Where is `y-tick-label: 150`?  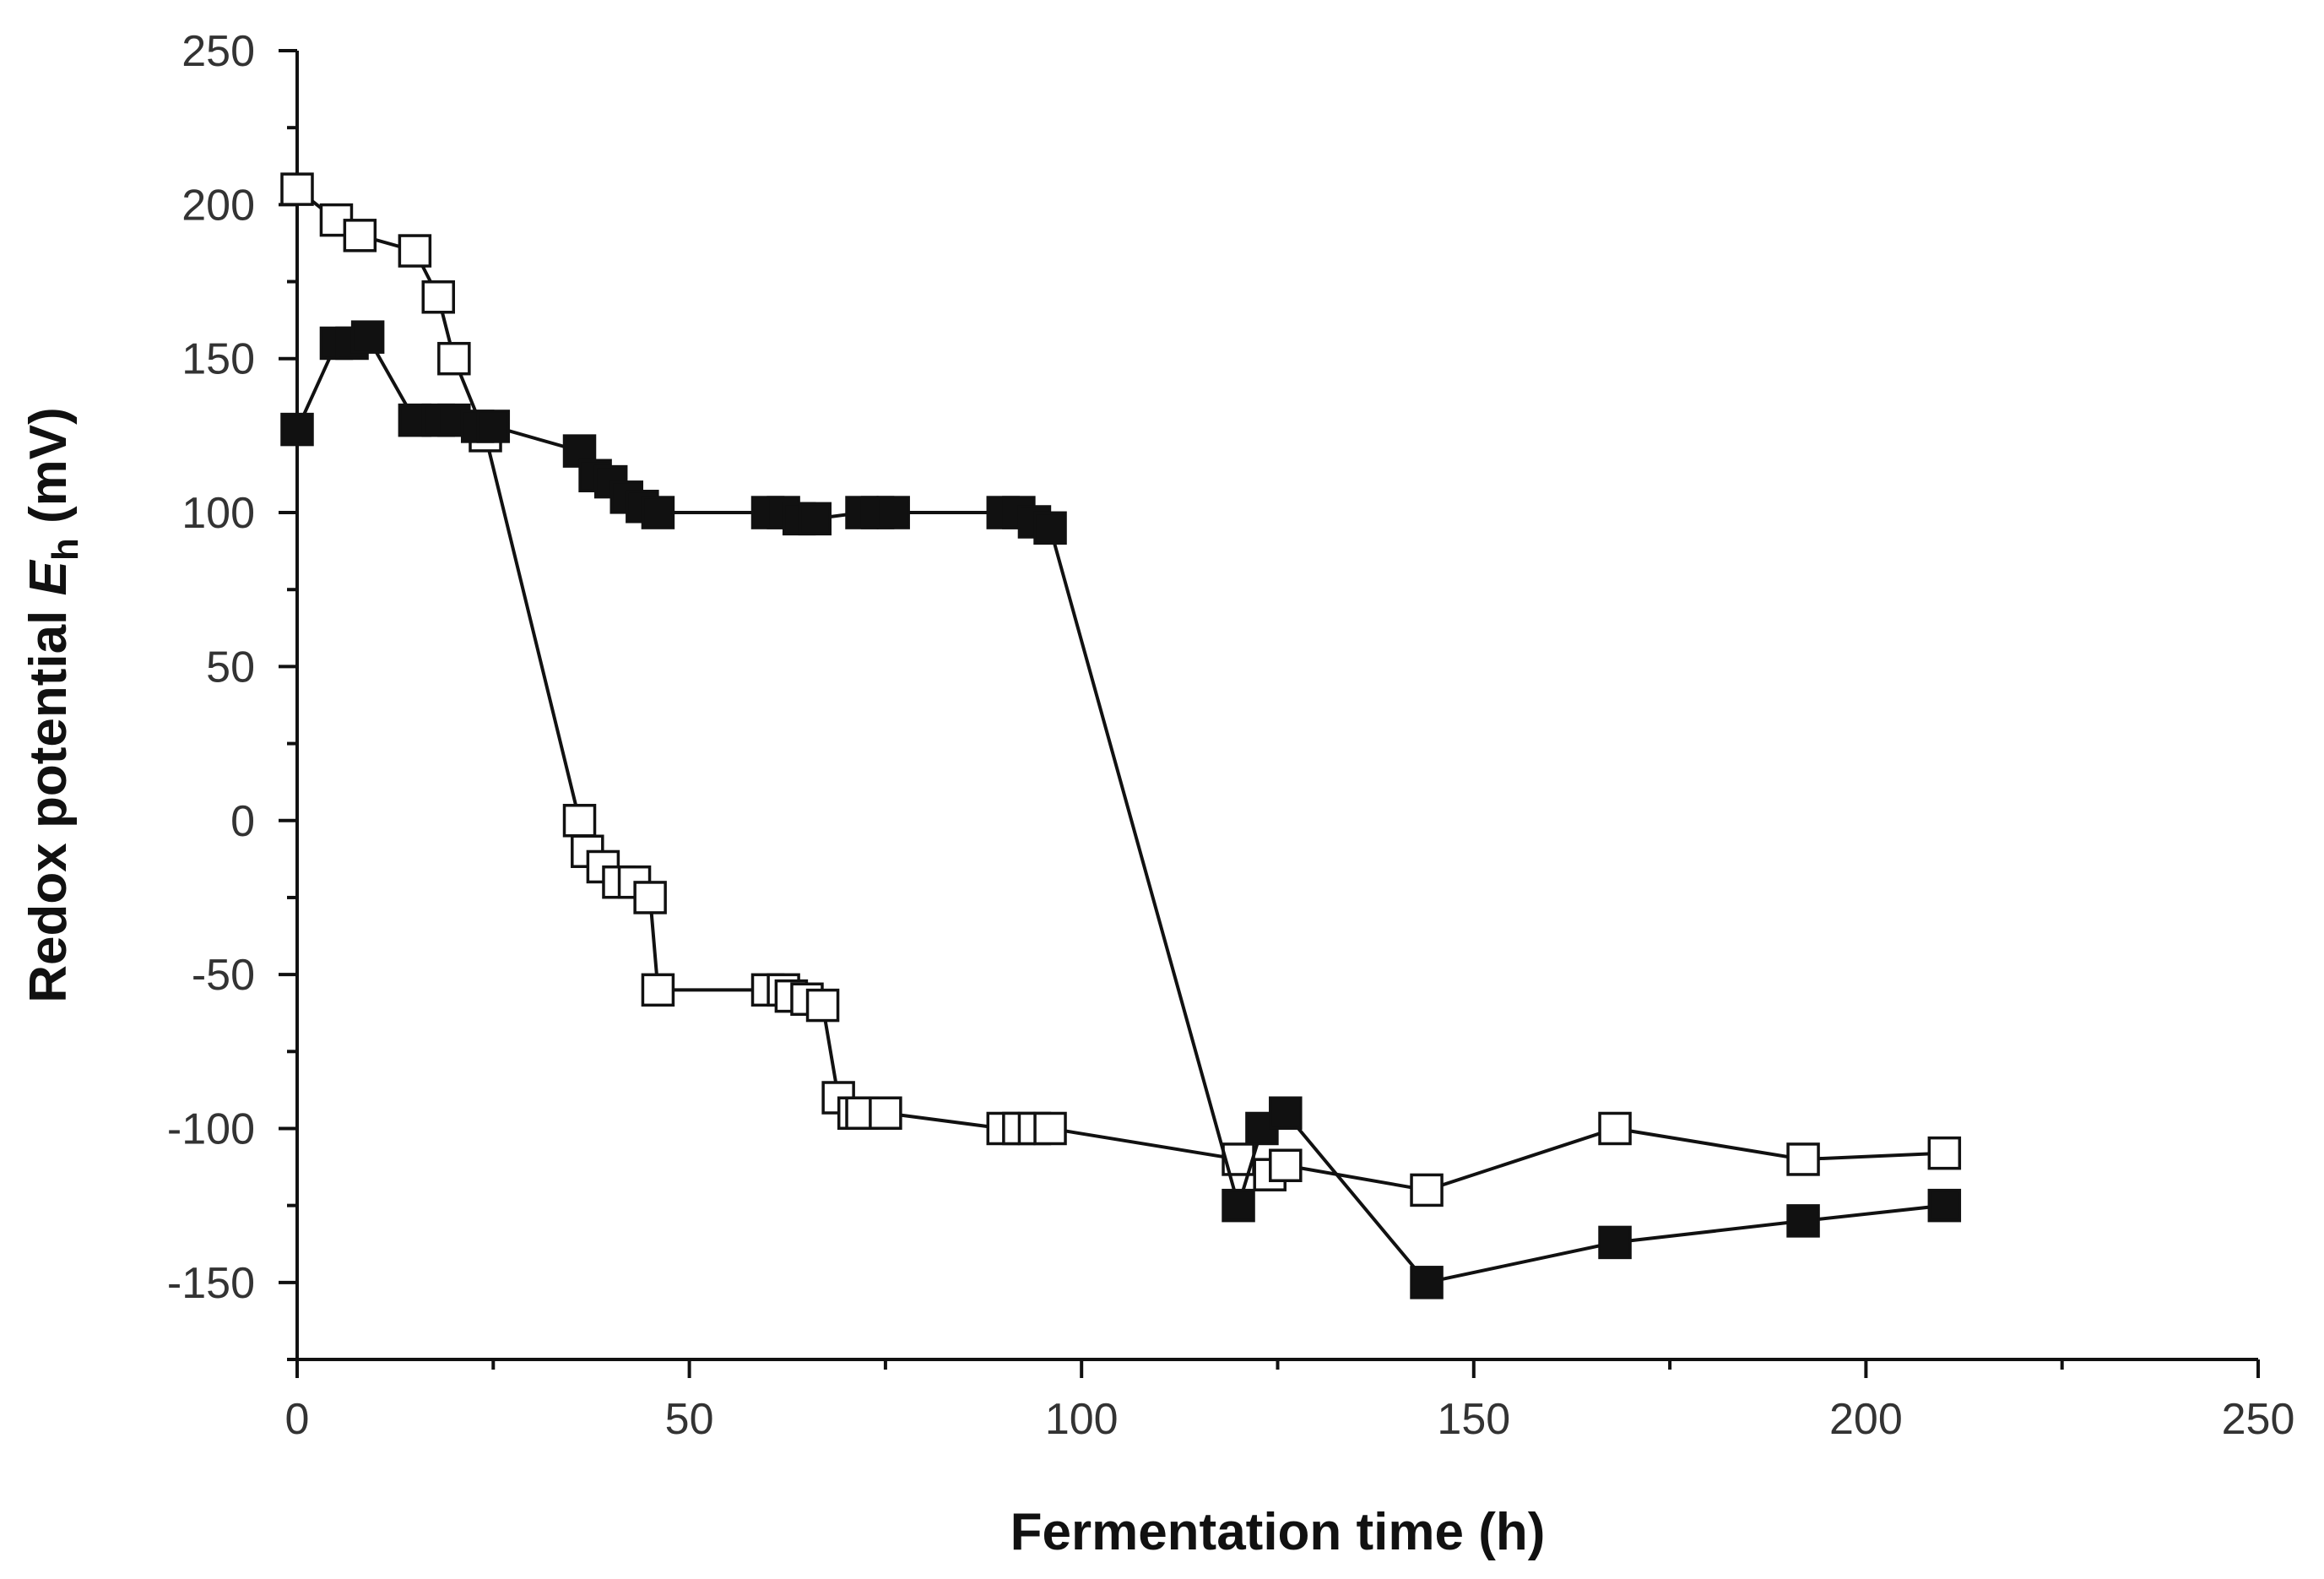 y-tick-label: 150 is located at coordinates (218, 359).